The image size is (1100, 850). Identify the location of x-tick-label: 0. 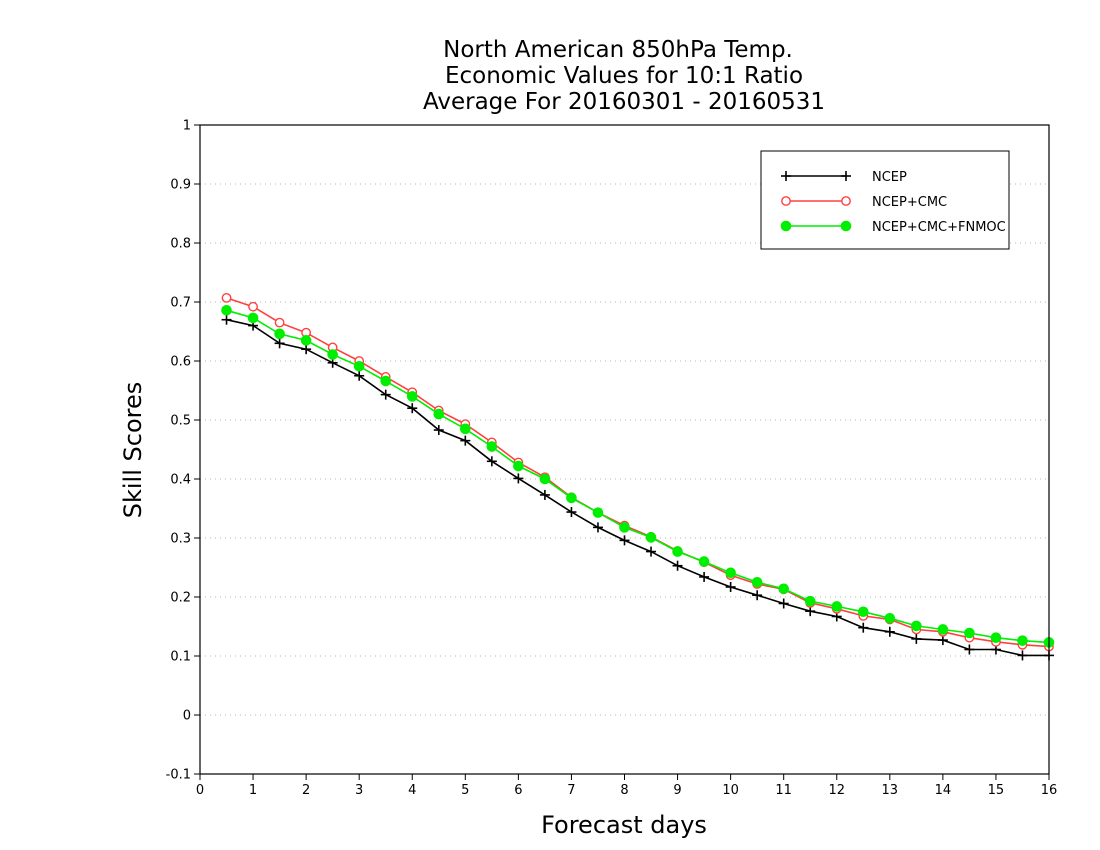
(200, 790).